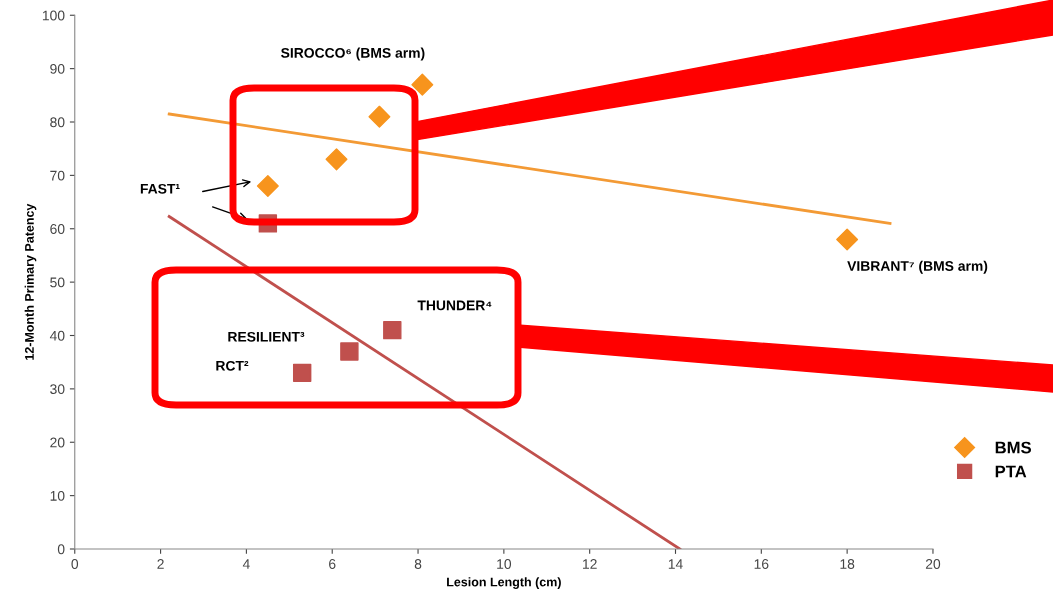 Image resolution: width=1053 pixels, height=610 pixels. I want to click on y-tick-label: 90, so click(57, 68).